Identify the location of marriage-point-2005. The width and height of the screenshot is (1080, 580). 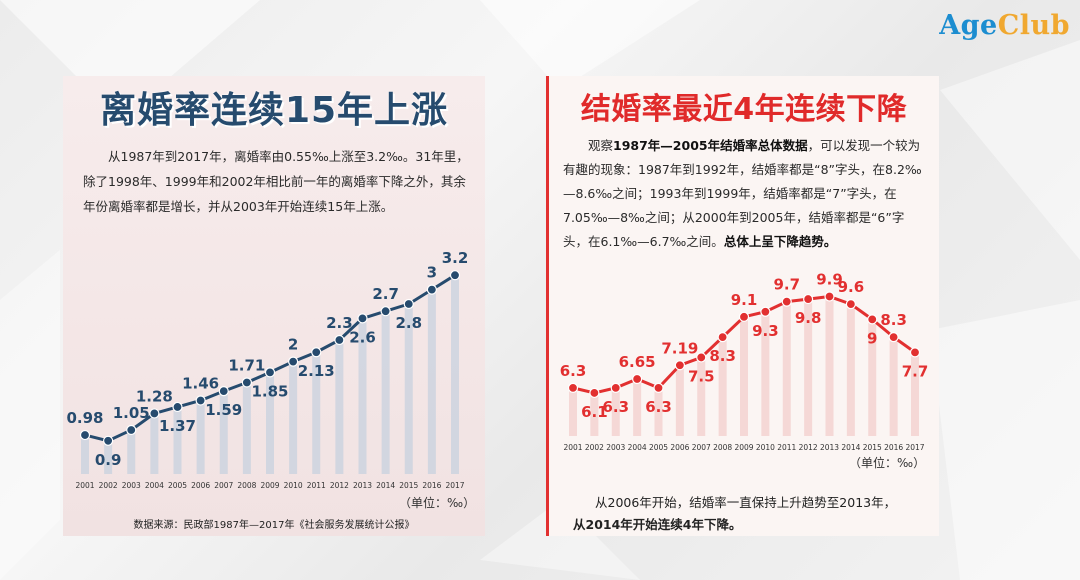
(658, 387).